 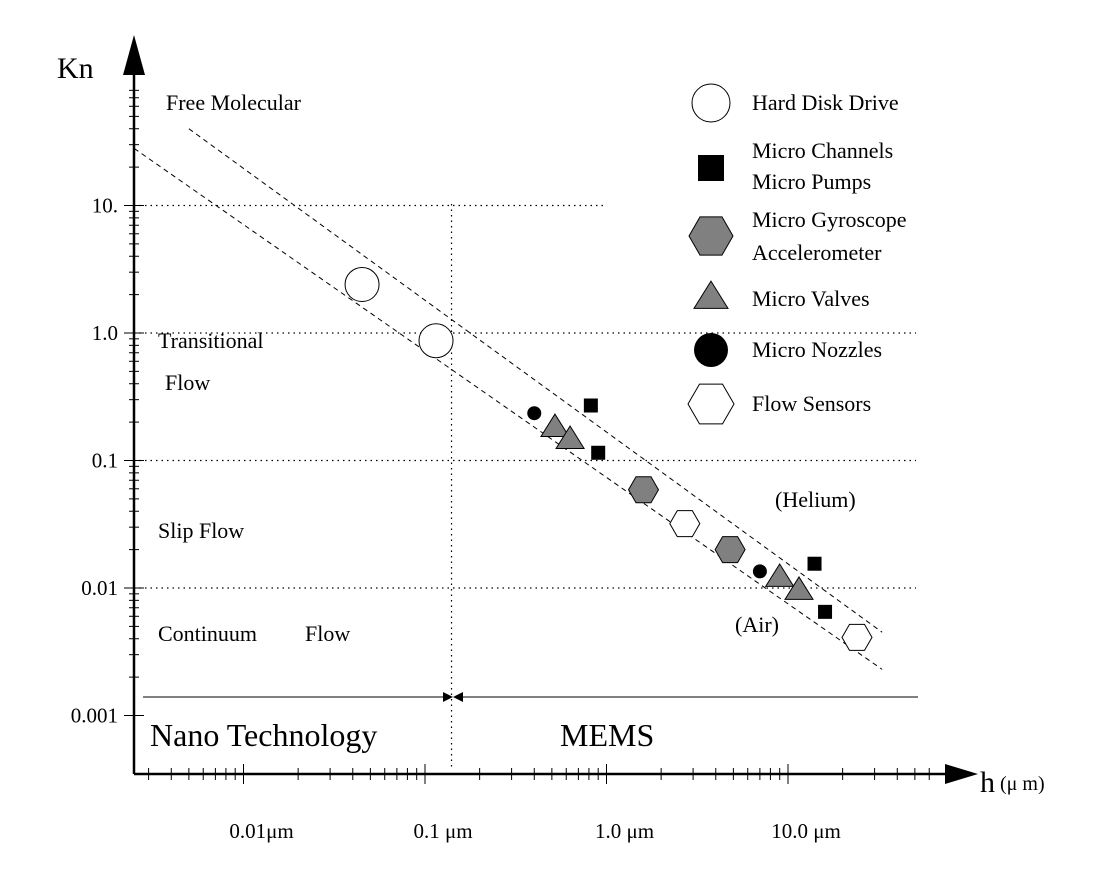 What do you see at coordinates (530, 722) in the screenshot?
I see `technology-band: Nano Technology MEMS` at bounding box center [530, 722].